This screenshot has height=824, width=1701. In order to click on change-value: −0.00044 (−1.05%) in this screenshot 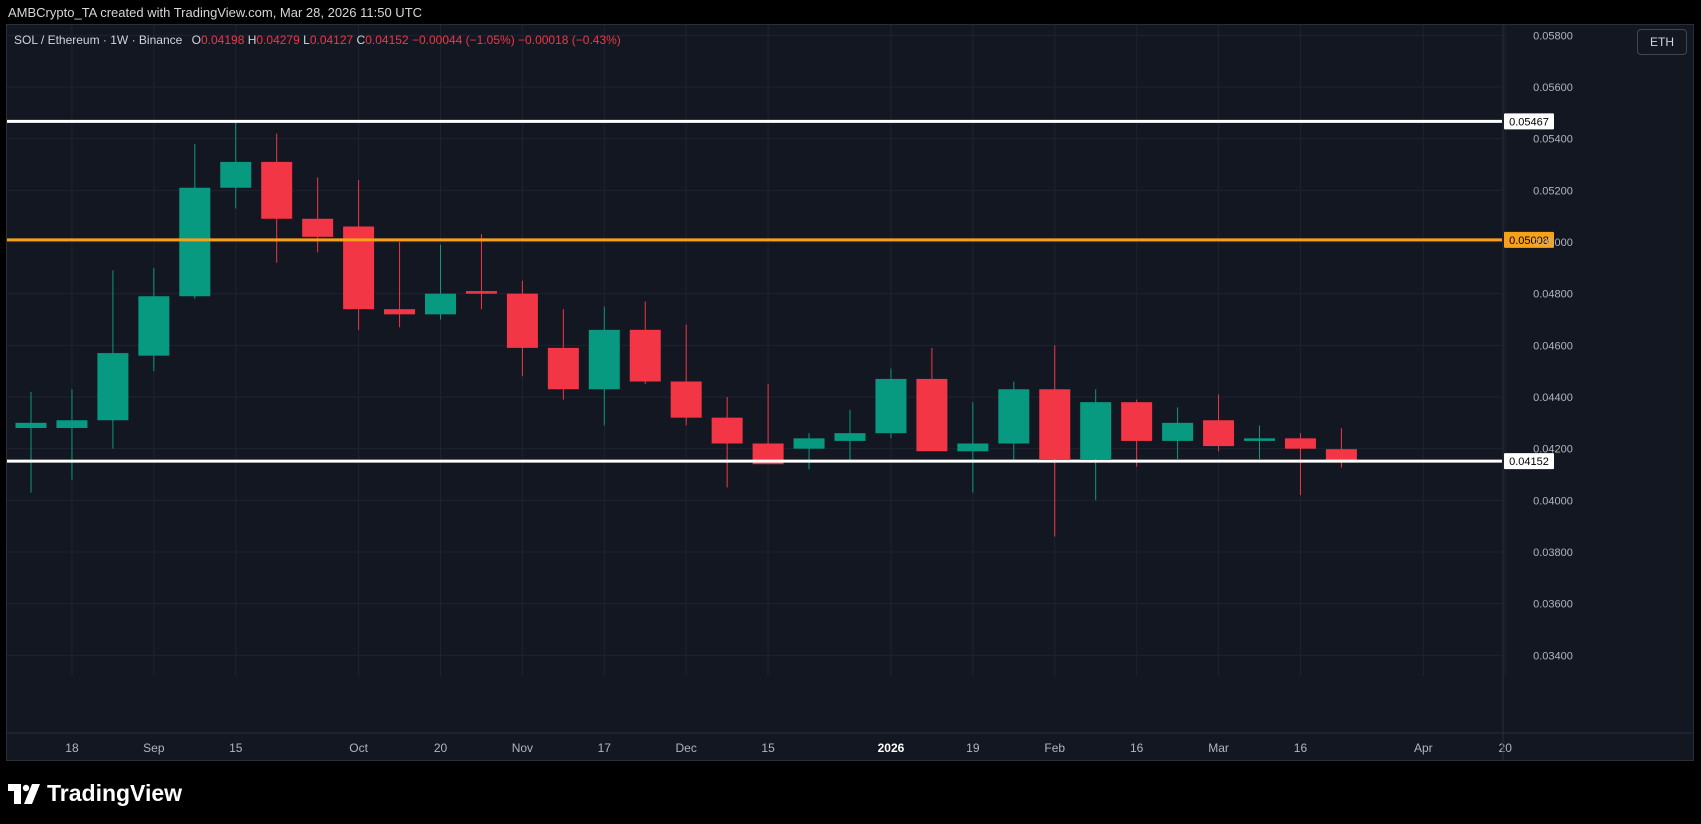, I will do `click(463, 40)`.